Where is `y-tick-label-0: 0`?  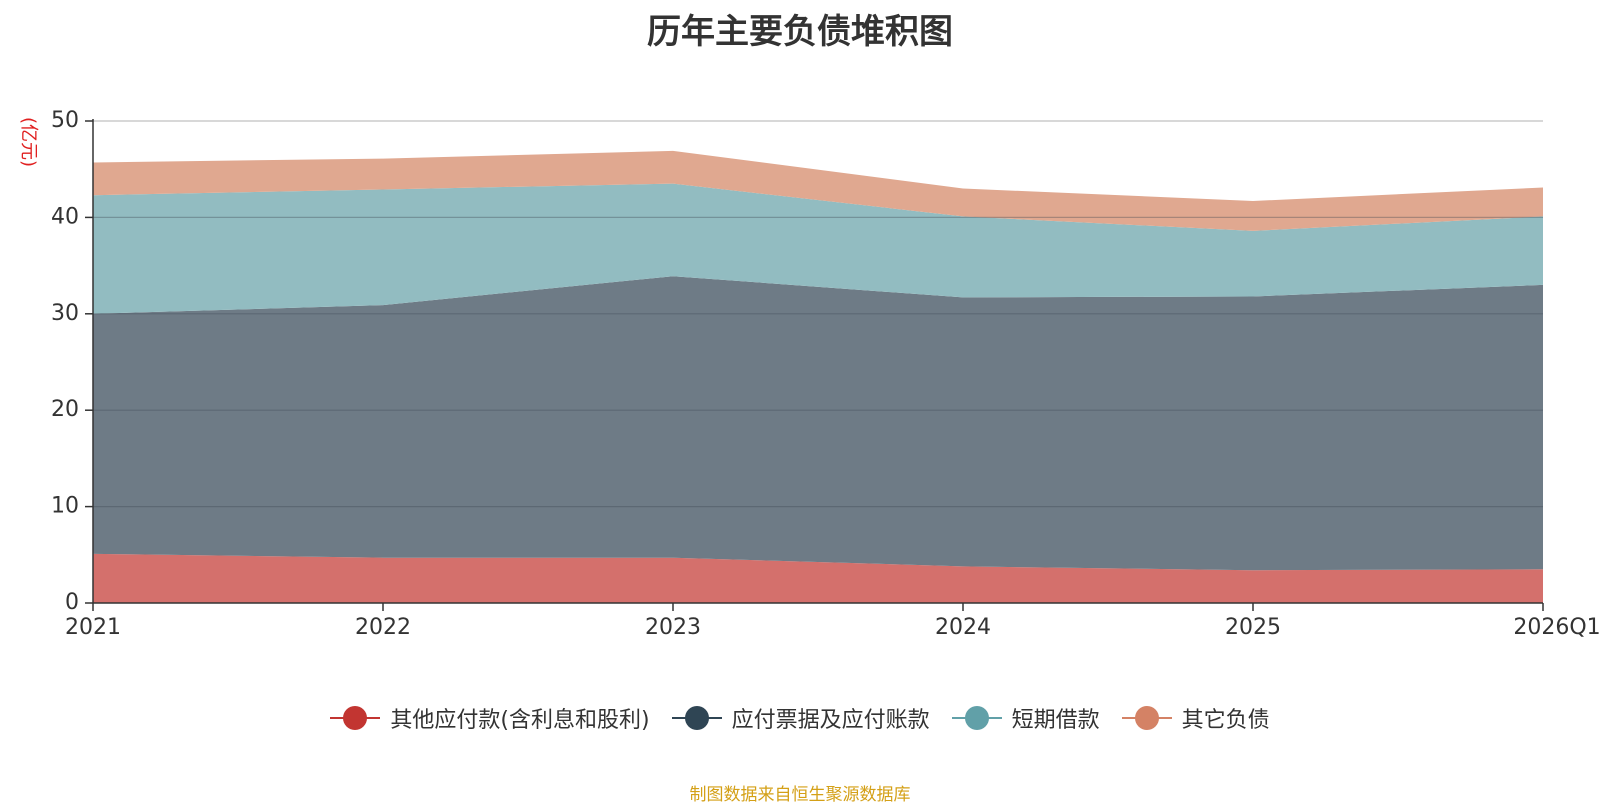
y-tick-label-0: 0 is located at coordinates (72, 602).